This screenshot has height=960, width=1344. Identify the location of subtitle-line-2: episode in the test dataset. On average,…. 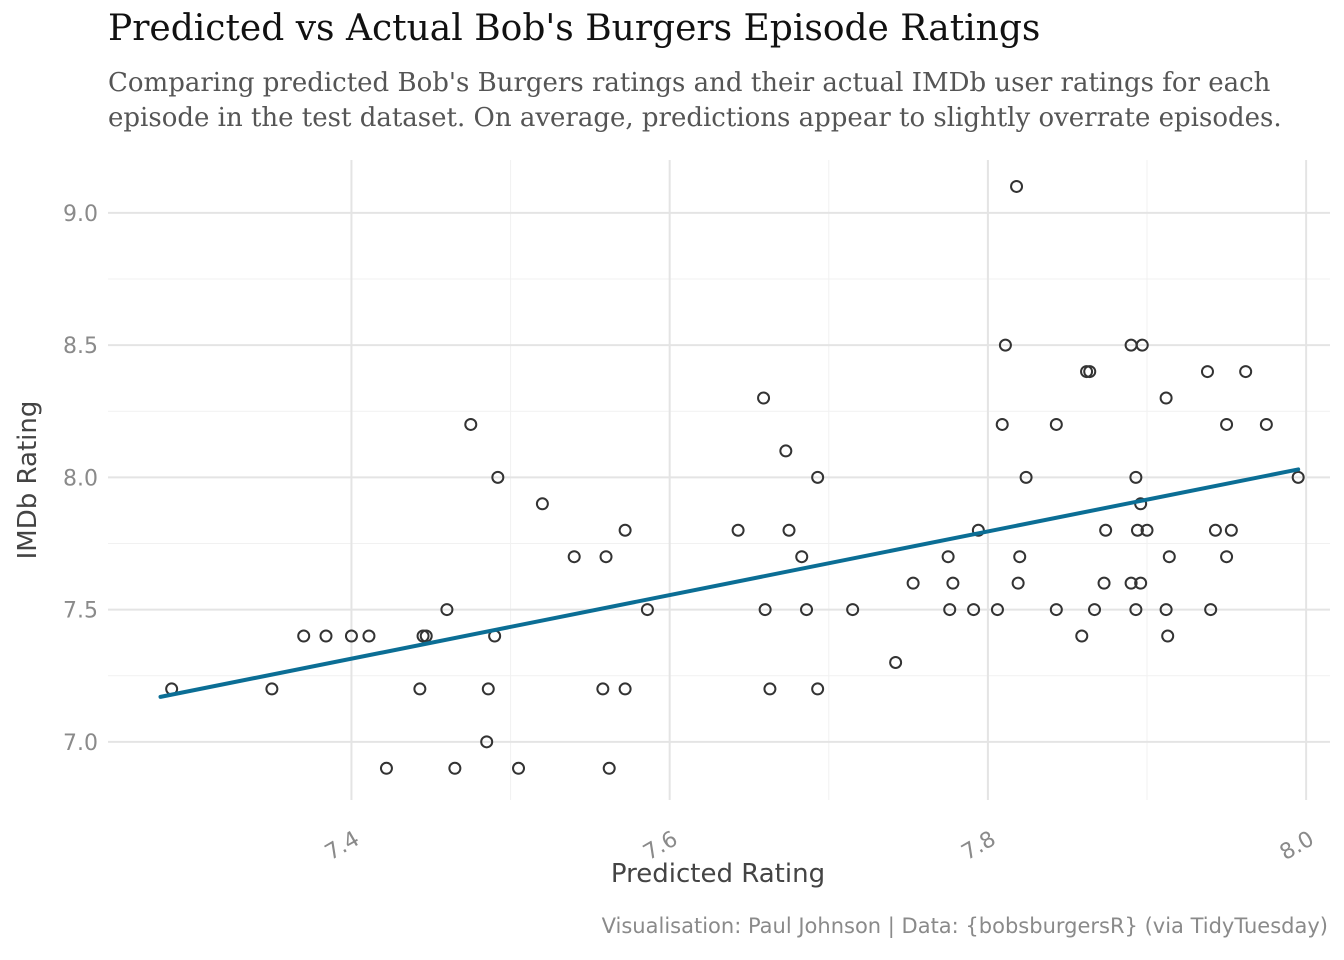
(695, 118).